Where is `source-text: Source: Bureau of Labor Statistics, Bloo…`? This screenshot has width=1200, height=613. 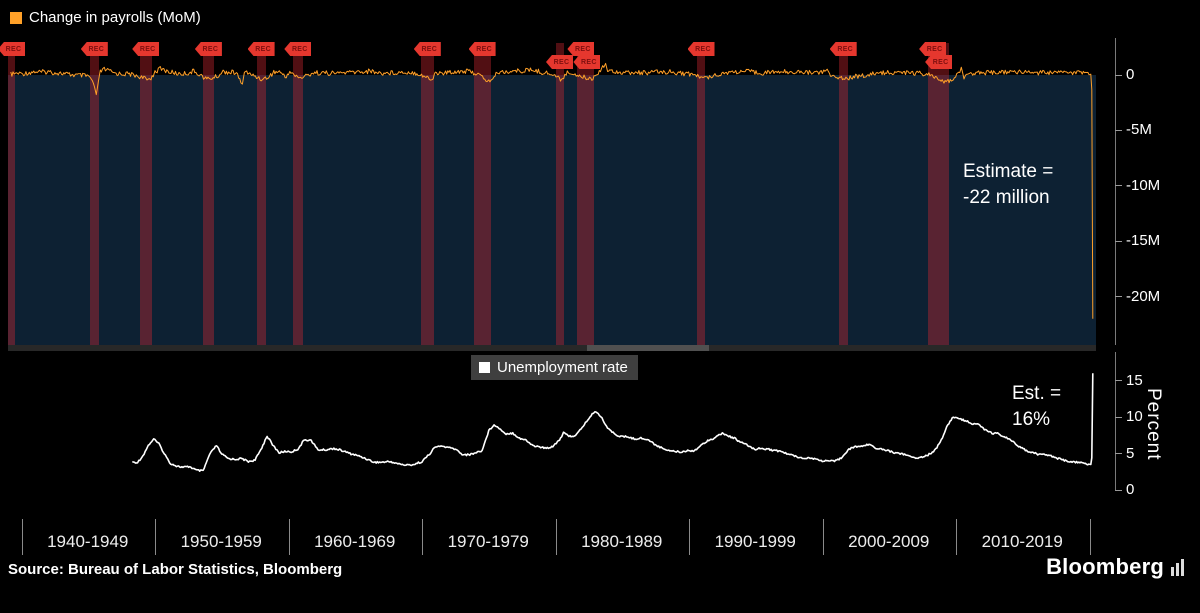 source-text: Source: Bureau of Labor Statistics, Bloo… is located at coordinates (175, 569).